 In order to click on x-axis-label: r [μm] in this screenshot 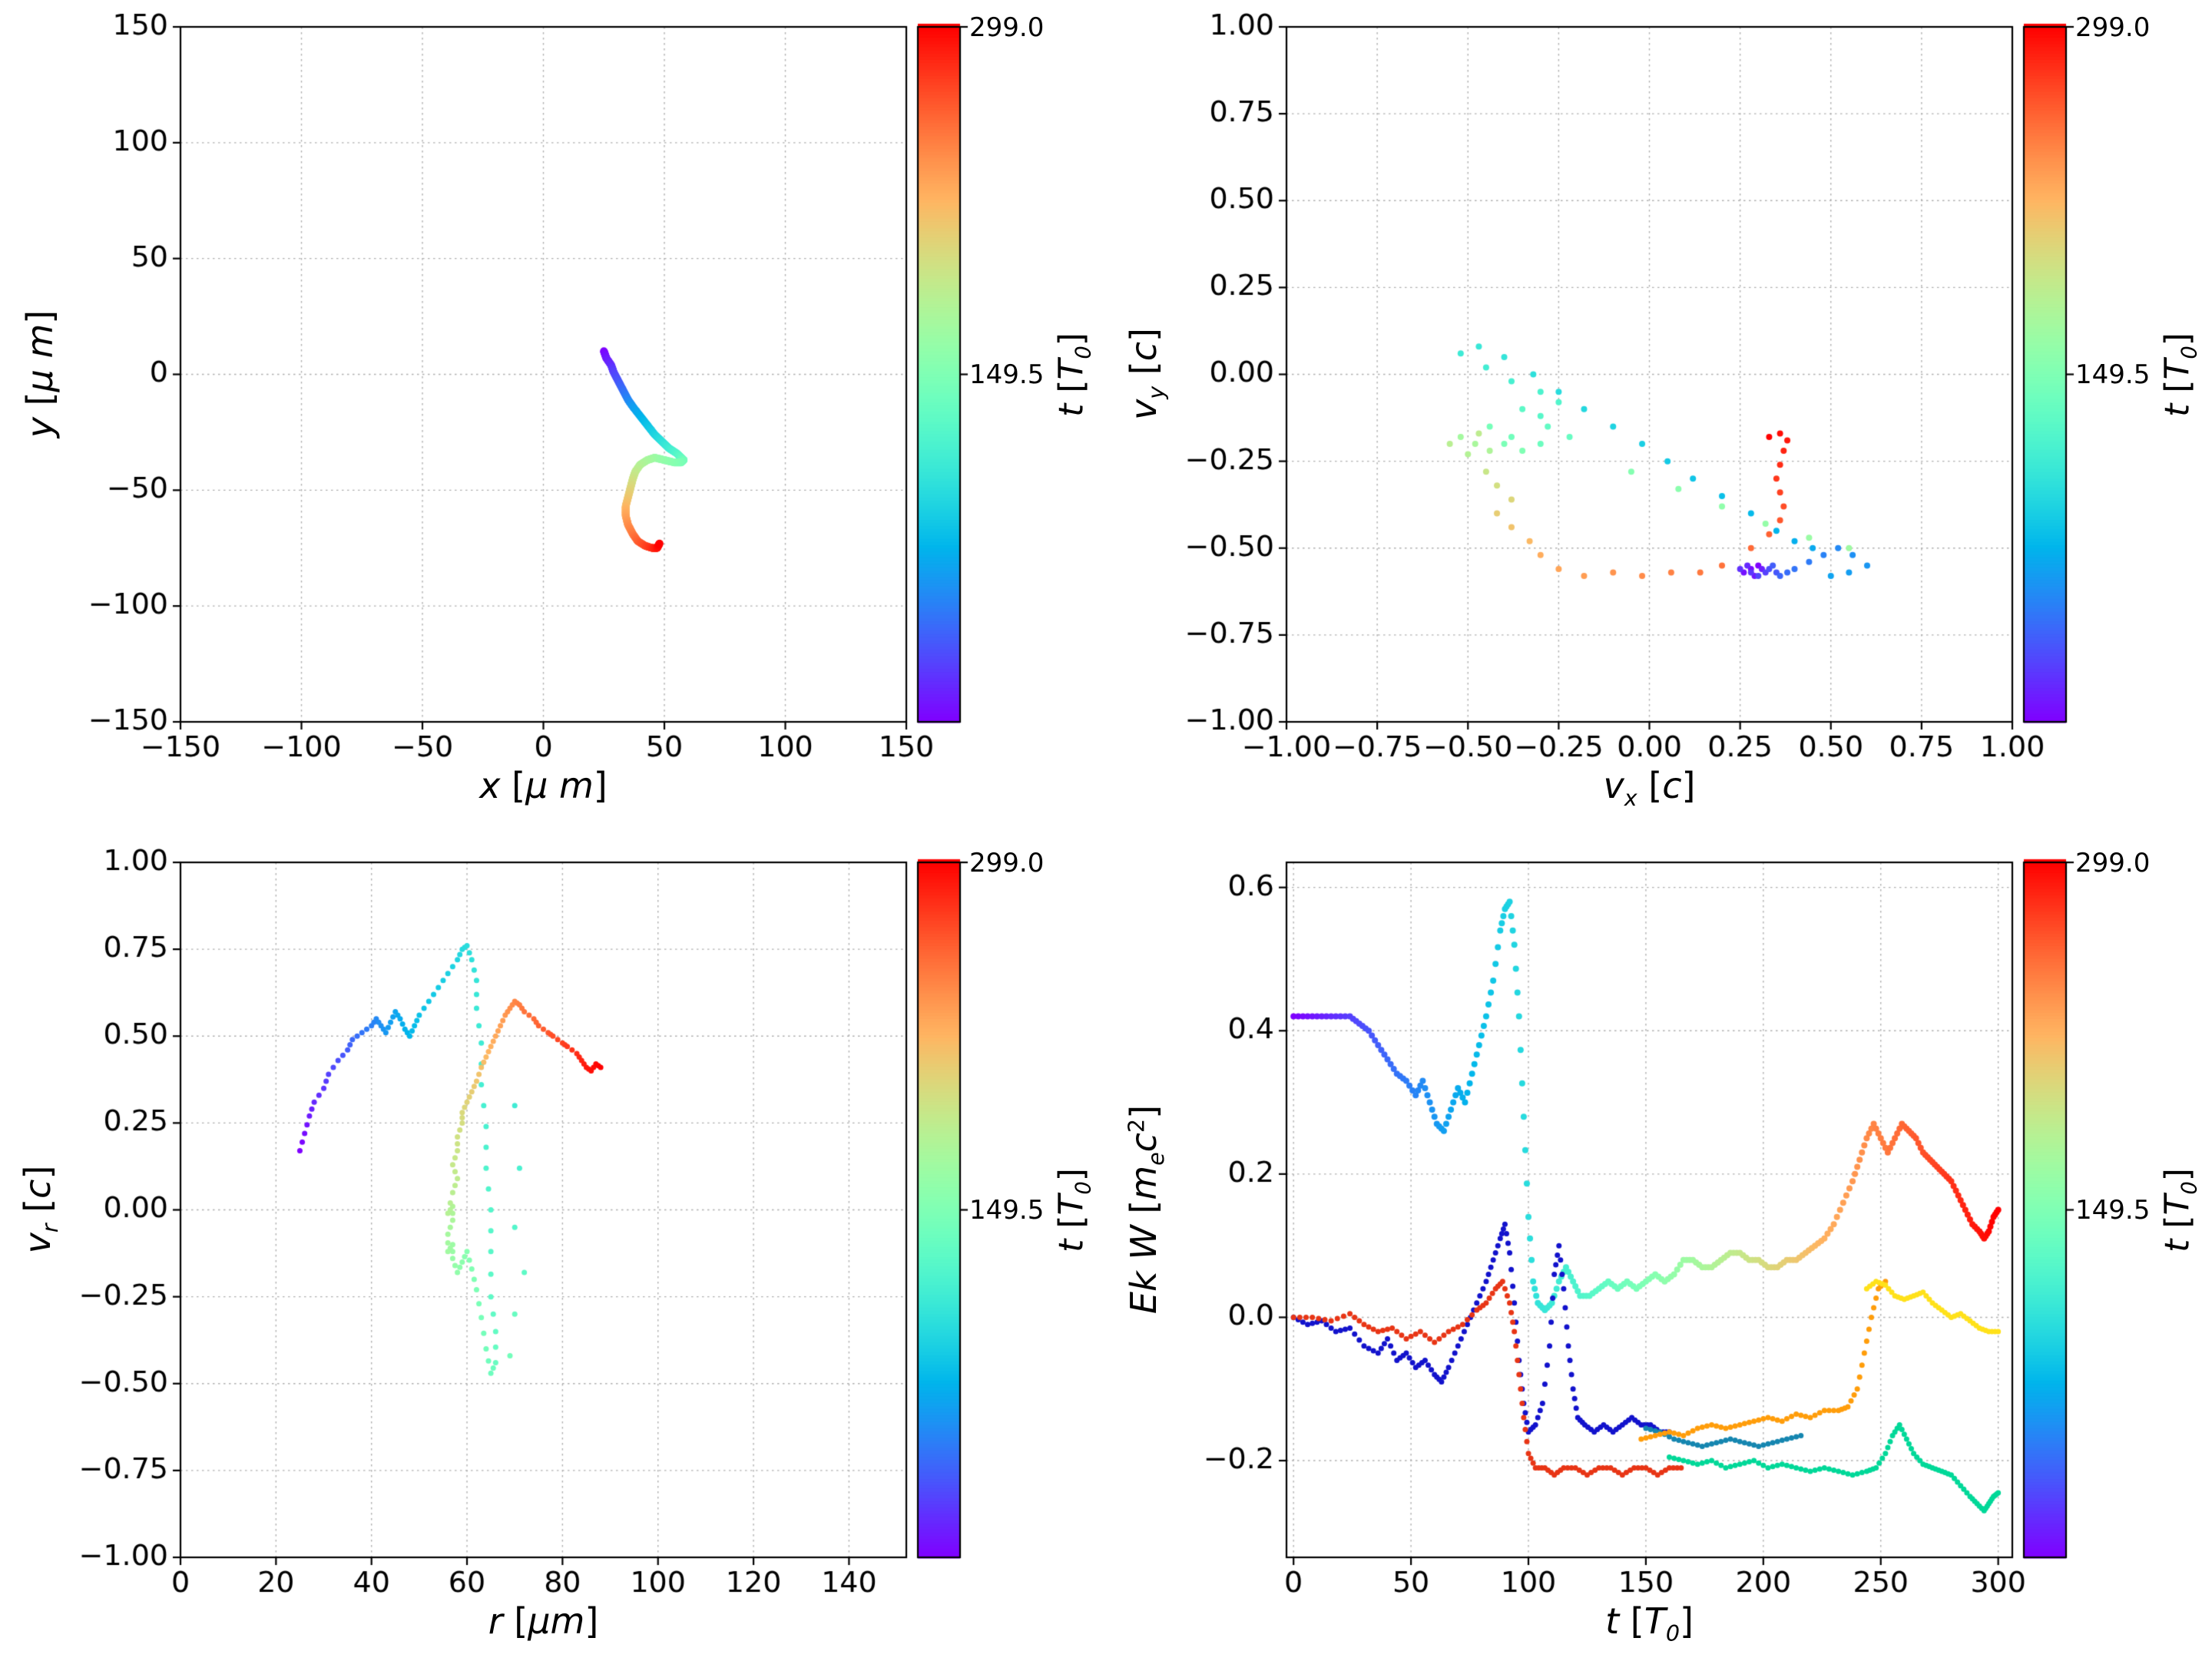, I will do `click(543, 1621)`.